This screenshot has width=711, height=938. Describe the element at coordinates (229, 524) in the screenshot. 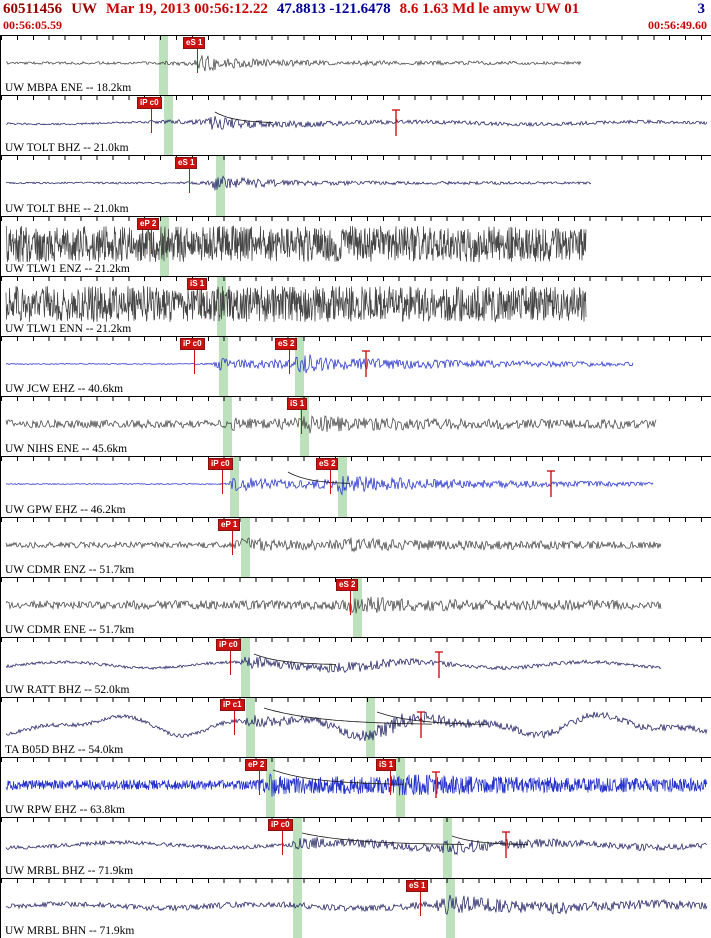

I see `pick-flag: eP 1` at that location.